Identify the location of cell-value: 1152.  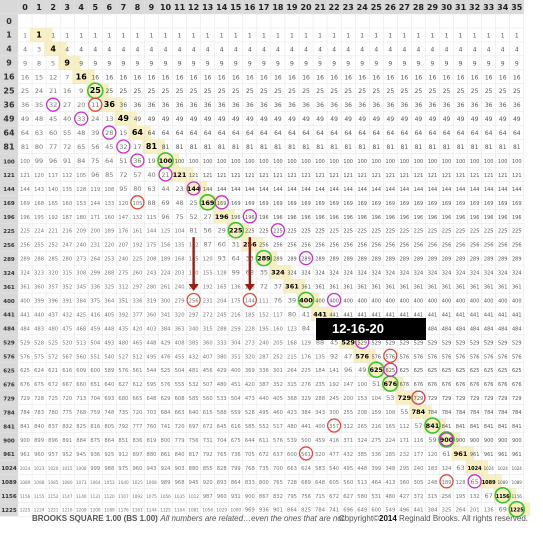
(53, 496).